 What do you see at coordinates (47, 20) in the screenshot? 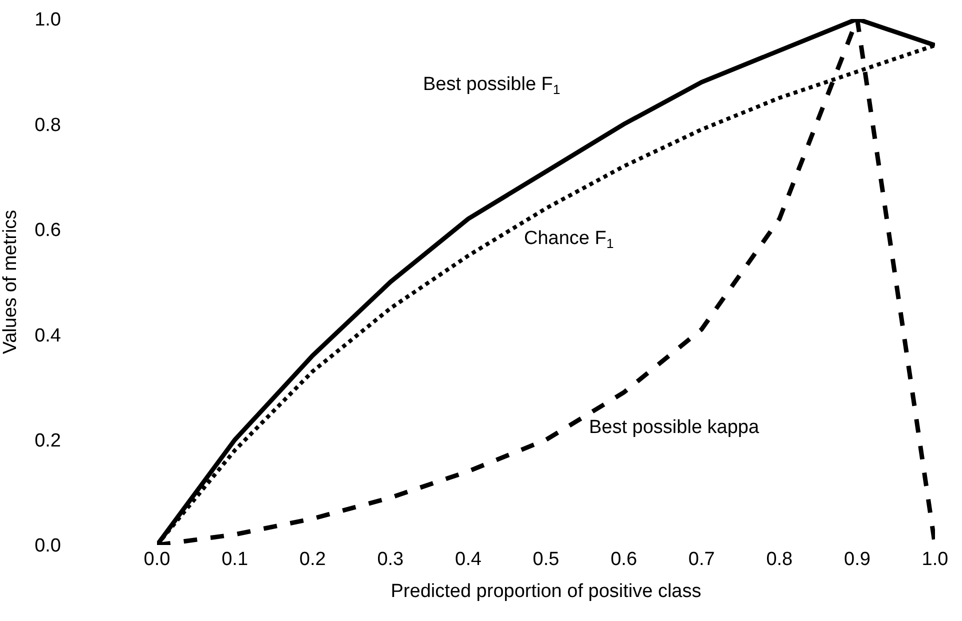
I see `y-tick-label: 1.0` at bounding box center [47, 20].